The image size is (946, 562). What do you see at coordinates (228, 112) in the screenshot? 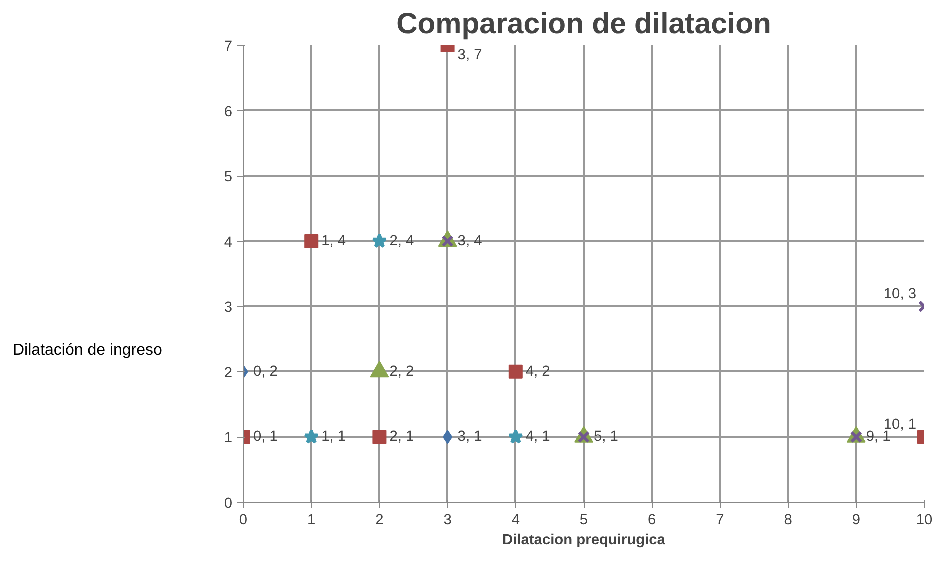
I see `y-tick-label: 6` at bounding box center [228, 112].